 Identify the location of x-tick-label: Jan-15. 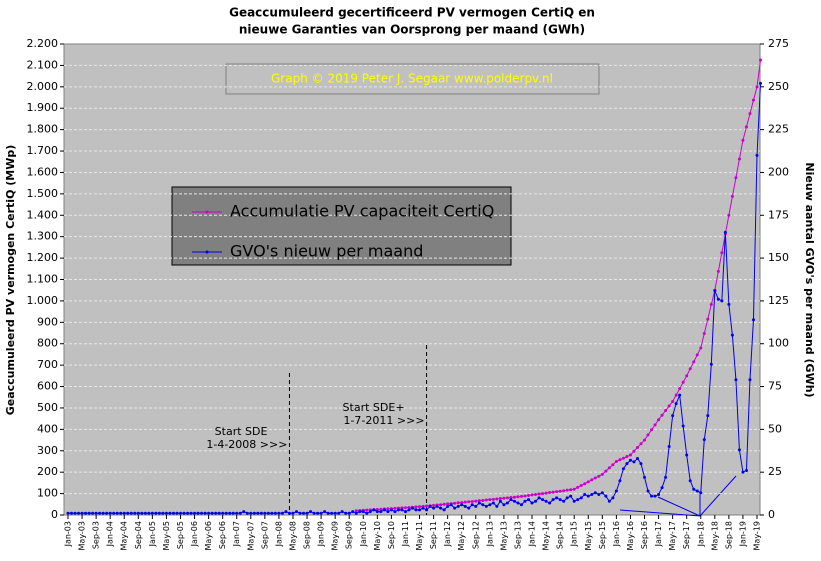
(574, 534).